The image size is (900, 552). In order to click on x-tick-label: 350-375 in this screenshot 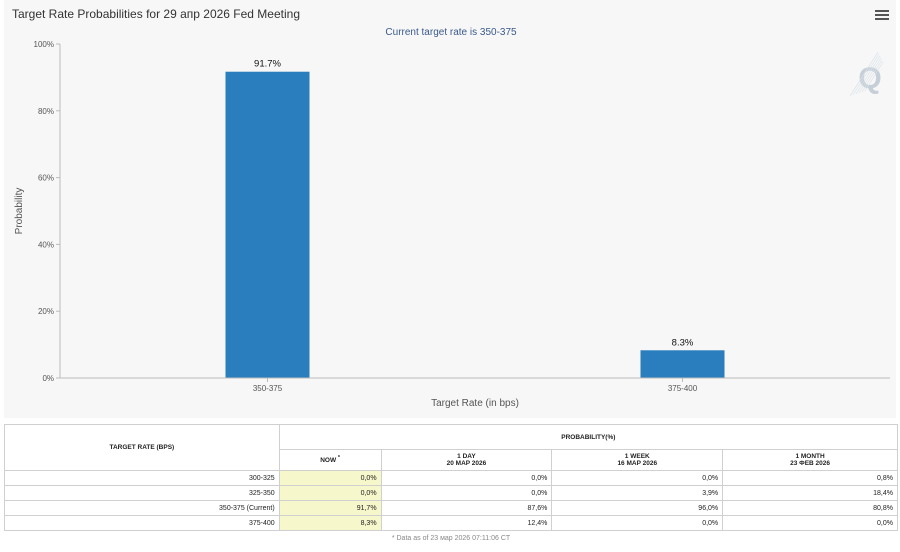, I will do `click(268, 388)`.